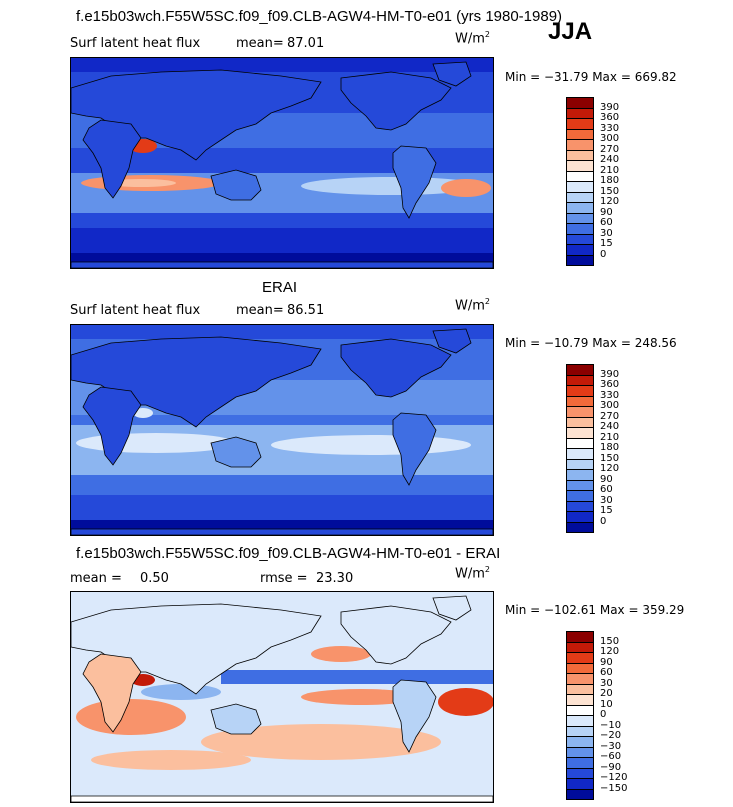 The image size is (733, 807). I want to click on panel1-colorbar: 390 360 330 300 270 240 210 180 150 120 90 60 30 15 0, so click(606, 181).